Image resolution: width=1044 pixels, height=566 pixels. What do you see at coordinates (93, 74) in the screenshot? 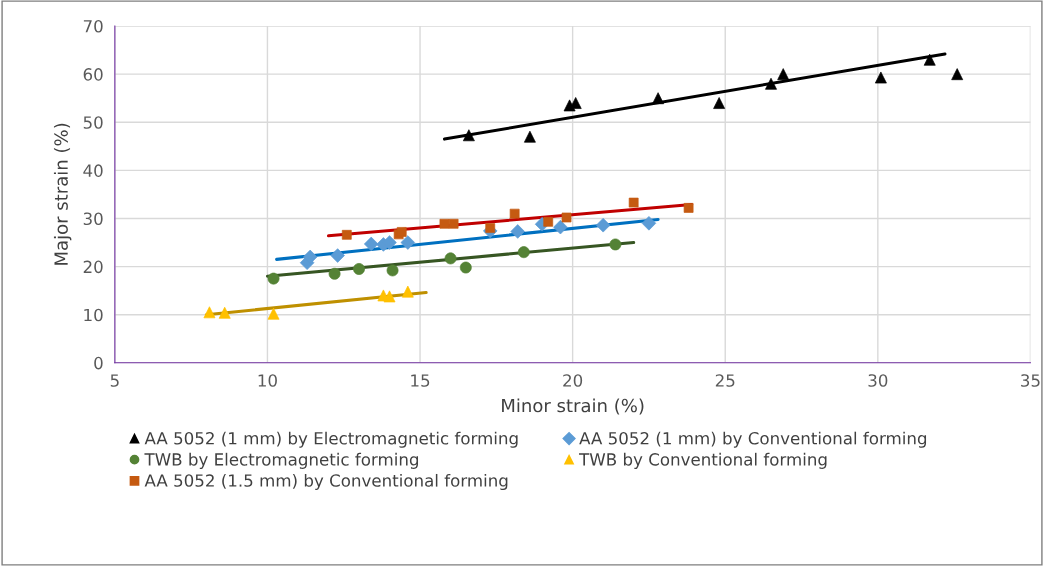
I see `y-tick-label: 60` at bounding box center [93, 74].